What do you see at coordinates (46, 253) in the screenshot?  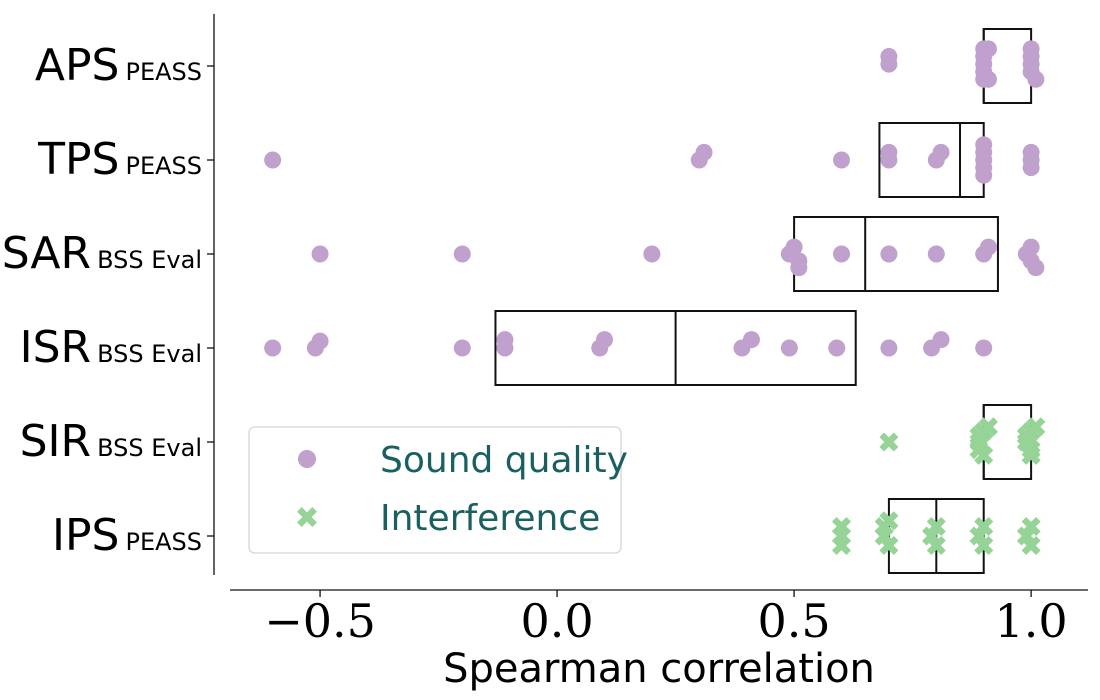 I see `category-main-label: SAR` at bounding box center [46, 253].